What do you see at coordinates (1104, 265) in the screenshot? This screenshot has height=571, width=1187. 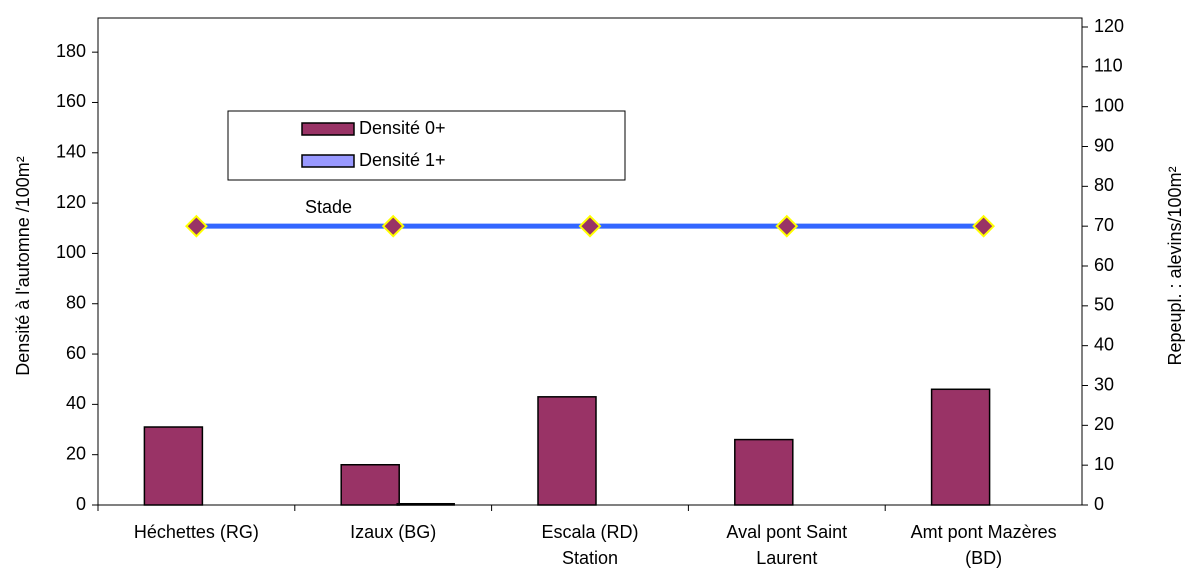 I see `y2-tick-label: 60` at bounding box center [1104, 265].